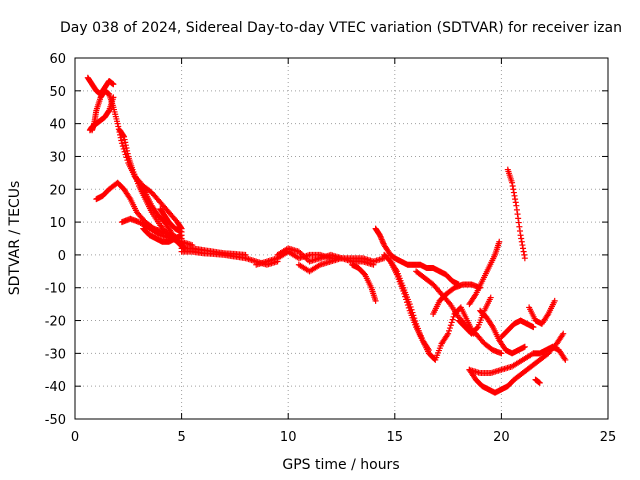  I want to click on y-tick-labels: -50 -40 -30 -20 -10 0 10 20 30 40 50 60, so click(55, 240).